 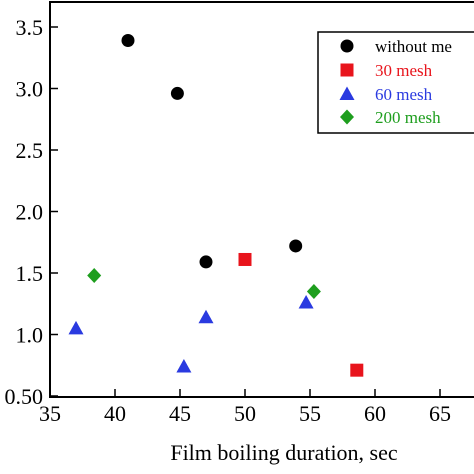 What do you see at coordinates (30, 150) in the screenshot?
I see `y-tick-label: 2.5` at bounding box center [30, 150].